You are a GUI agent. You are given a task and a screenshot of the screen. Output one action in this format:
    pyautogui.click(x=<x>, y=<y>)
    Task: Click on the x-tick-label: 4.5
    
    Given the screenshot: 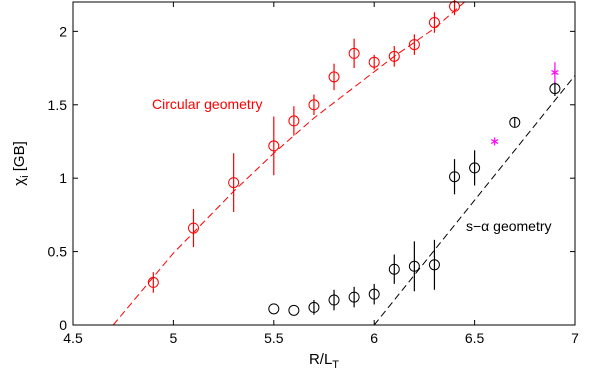 What is the action you would take?
    pyautogui.click(x=73, y=338)
    